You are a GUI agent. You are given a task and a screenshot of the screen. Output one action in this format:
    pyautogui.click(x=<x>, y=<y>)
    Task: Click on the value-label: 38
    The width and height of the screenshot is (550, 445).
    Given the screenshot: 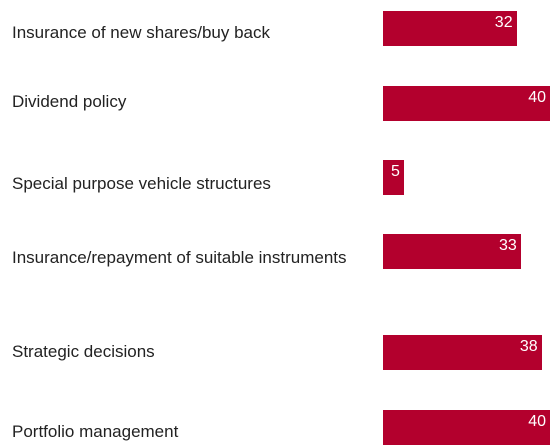 What is the action you would take?
    pyautogui.click(x=528, y=346)
    